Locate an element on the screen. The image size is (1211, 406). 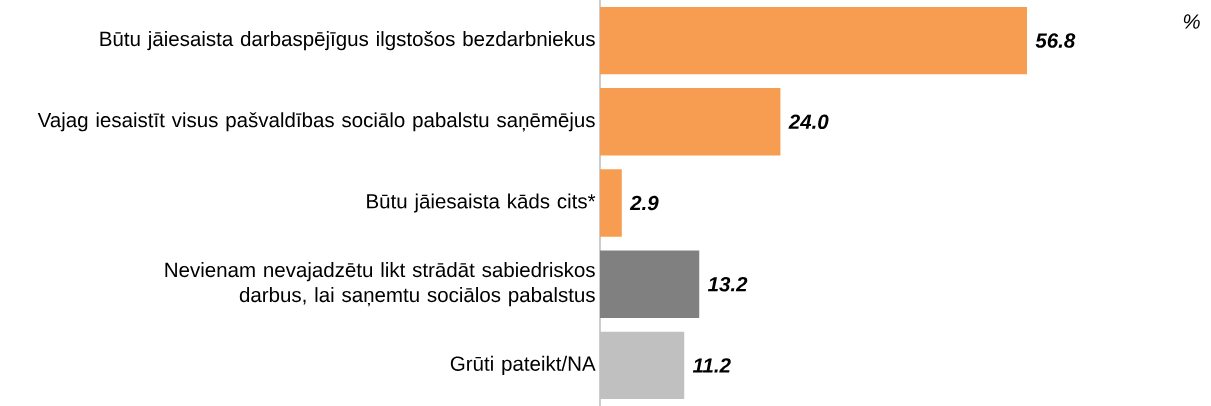
data-label: 24.0 is located at coordinates (808, 122).